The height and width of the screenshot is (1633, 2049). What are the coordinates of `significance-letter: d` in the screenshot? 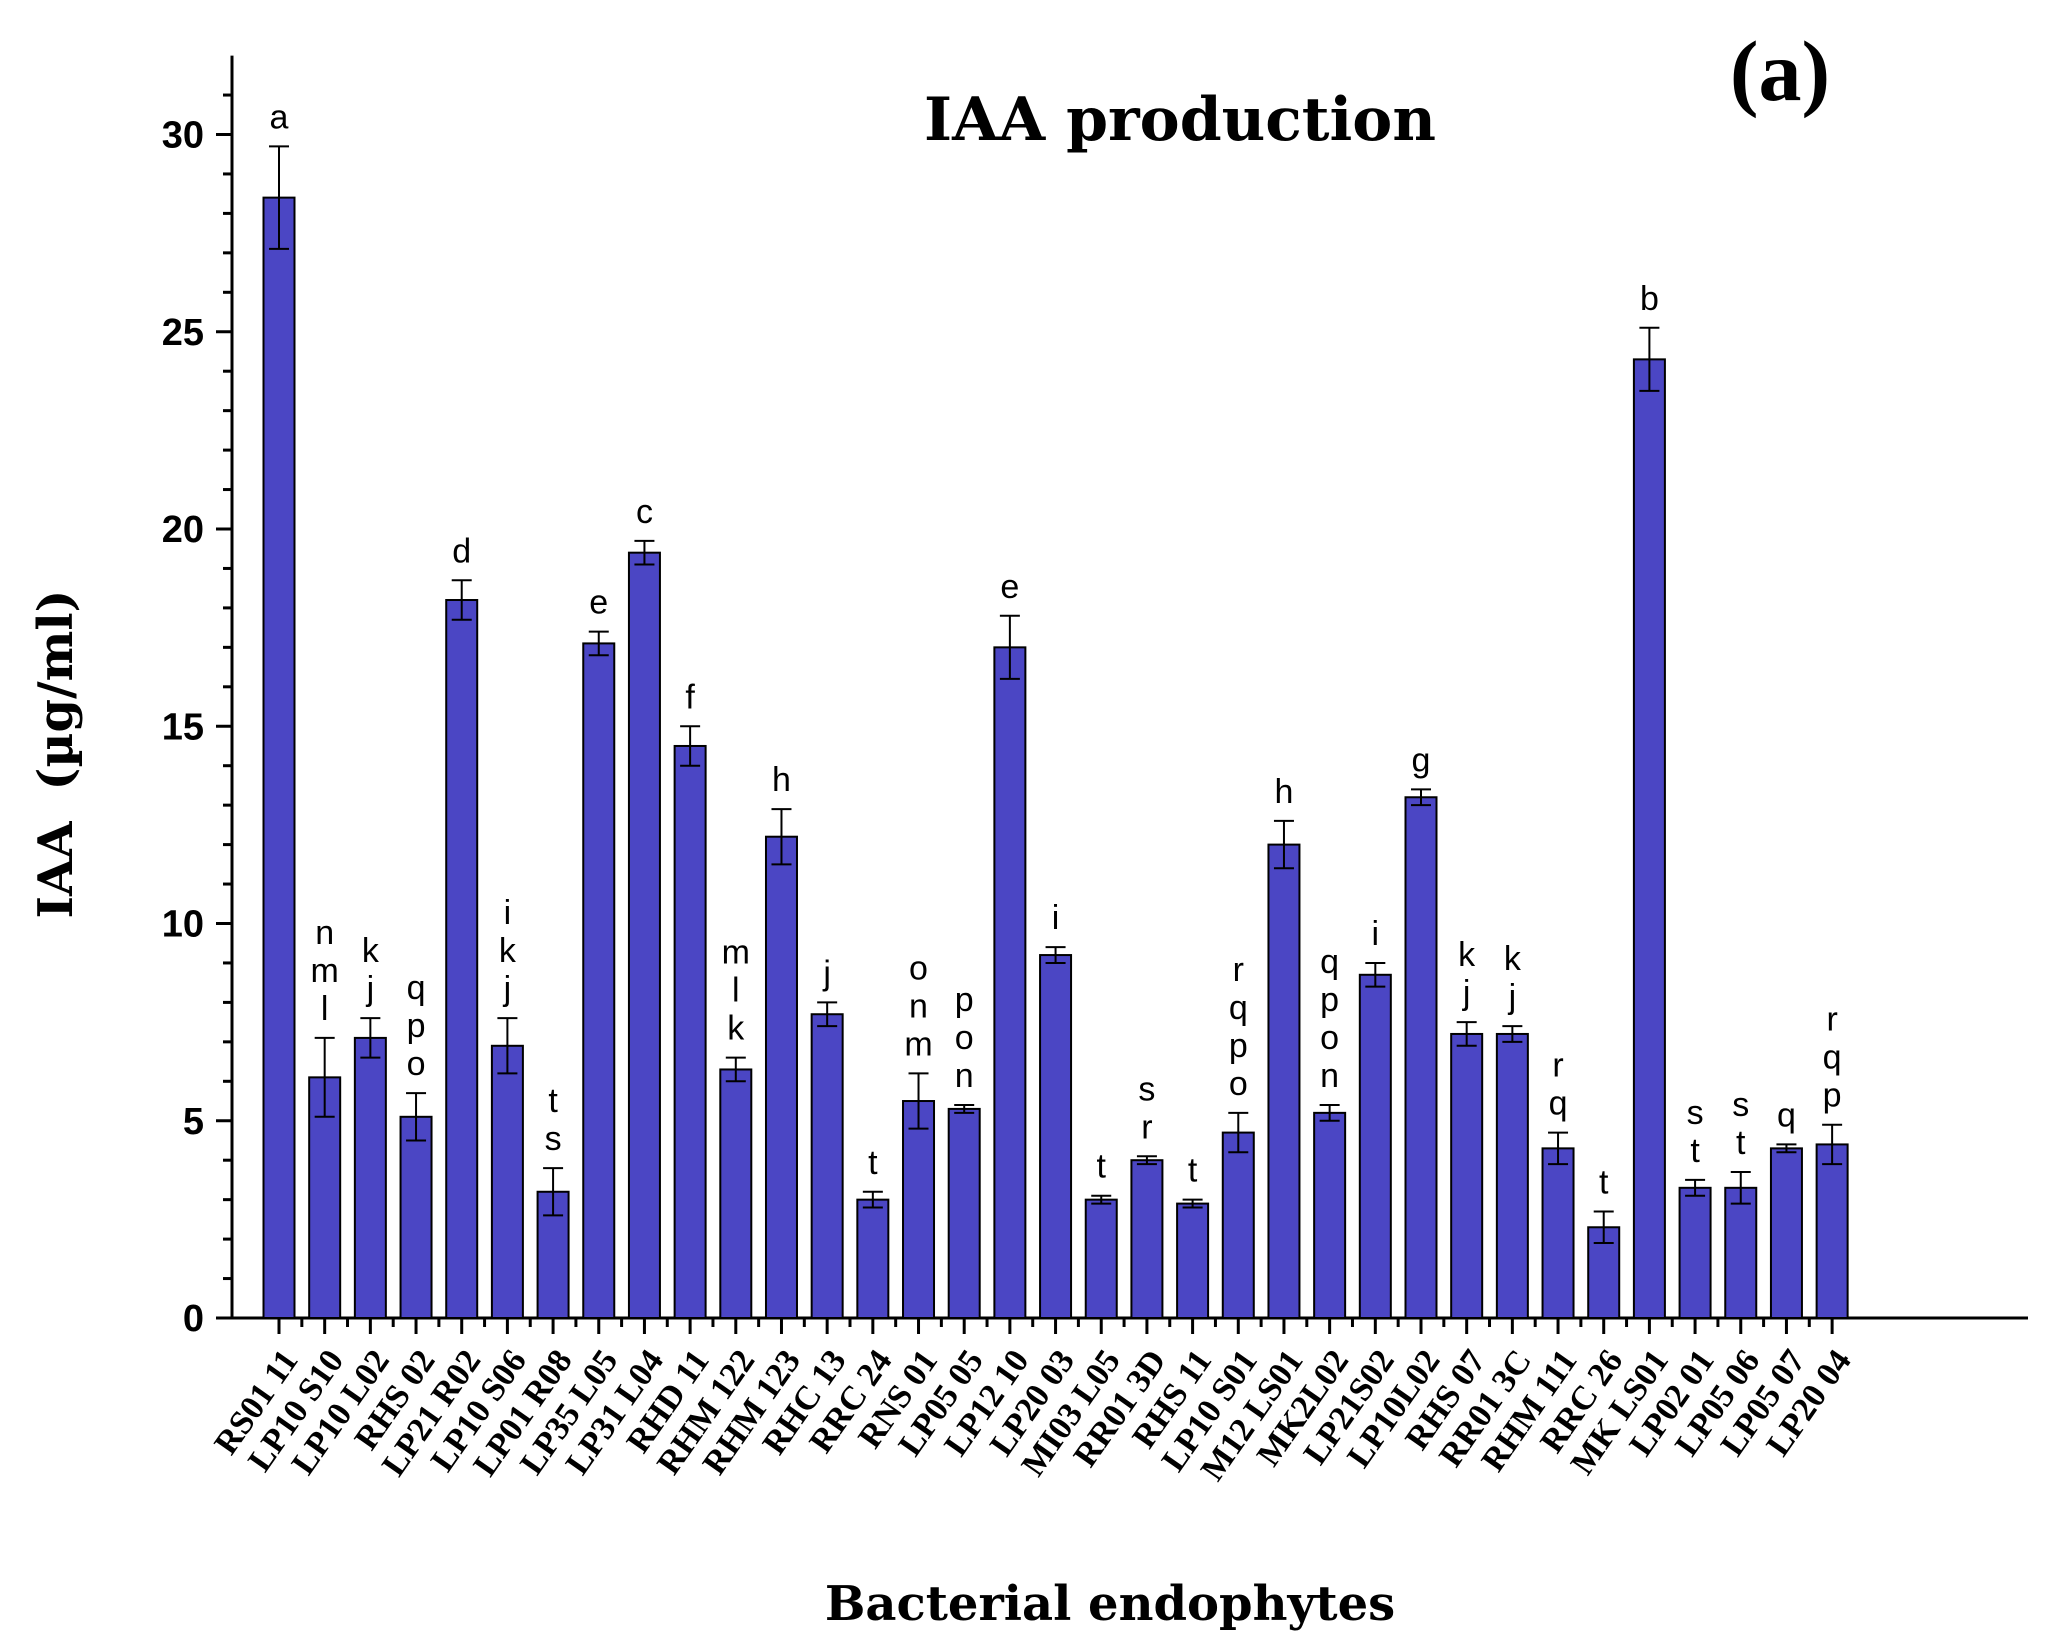 It's located at (461, 551).